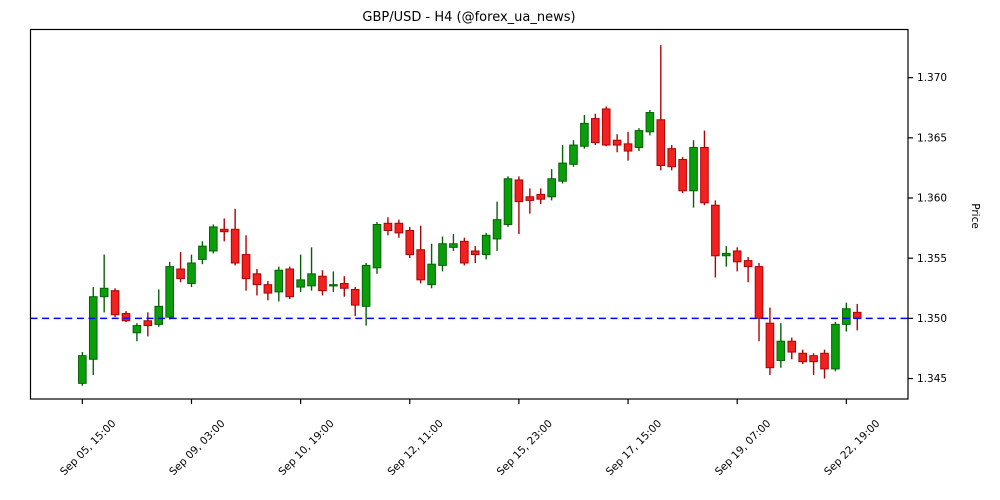 The height and width of the screenshot is (500, 1000). What do you see at coordinates (468, 17) in the screenshot?
I see `chart-title: GBP/USD - H4 (@forex_ua_news)` at bounding box center [468, 17].